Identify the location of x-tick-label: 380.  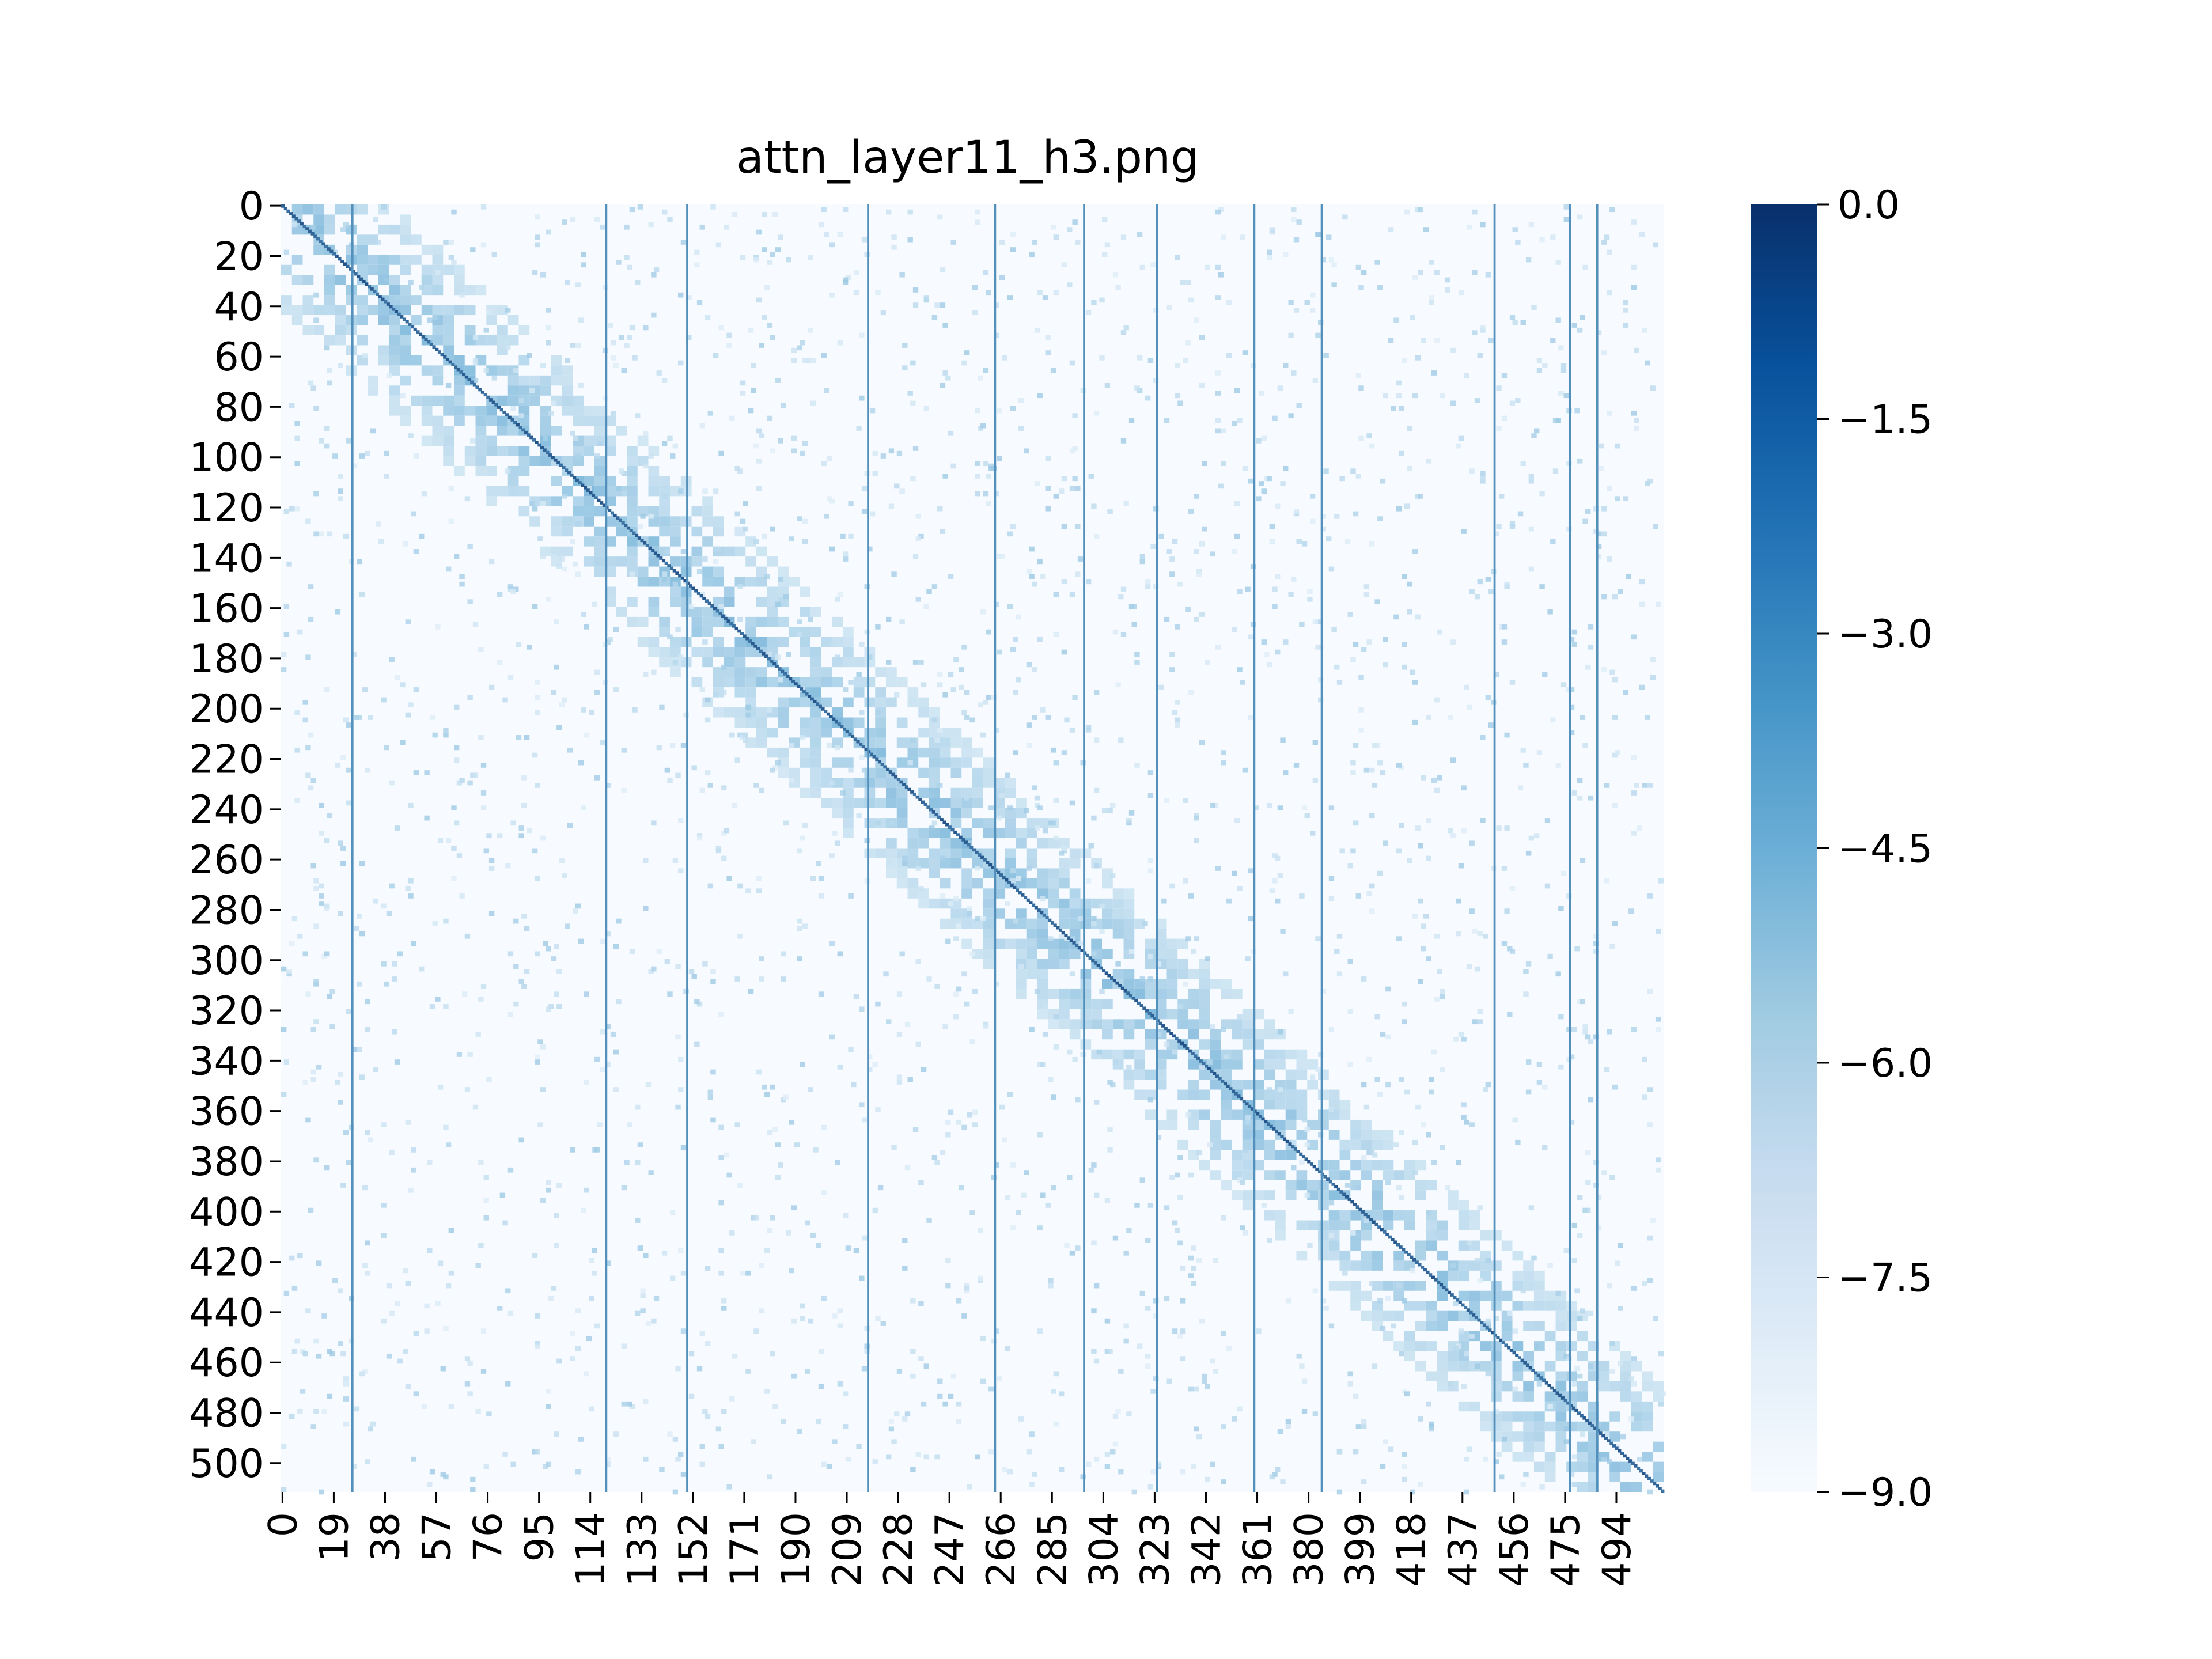
(1309, 1549).